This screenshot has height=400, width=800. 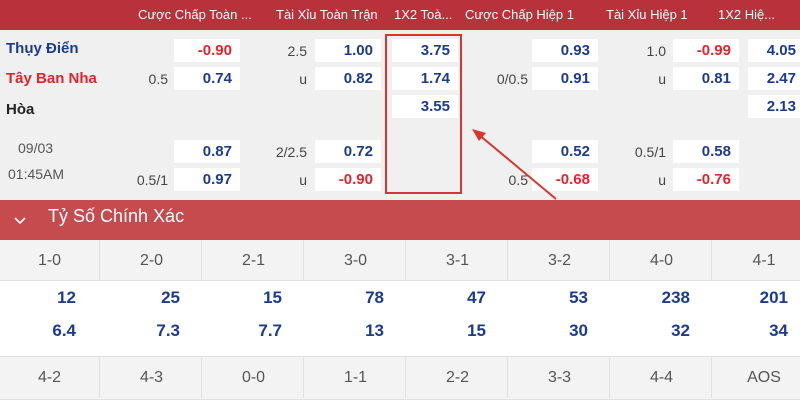 What do you see at coordinates (356, 260) in the screenshot?
I see `score-label: 3-0` at bounding box center [356, 260].